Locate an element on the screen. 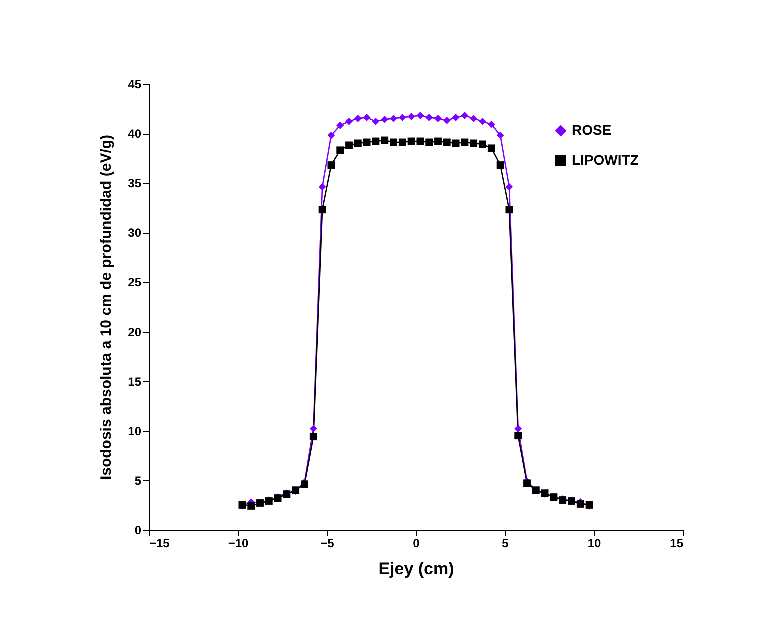 This screenshot has width=773, height=625. x-axis-title: Ejey (cm) is located at coordinates (416, 569).